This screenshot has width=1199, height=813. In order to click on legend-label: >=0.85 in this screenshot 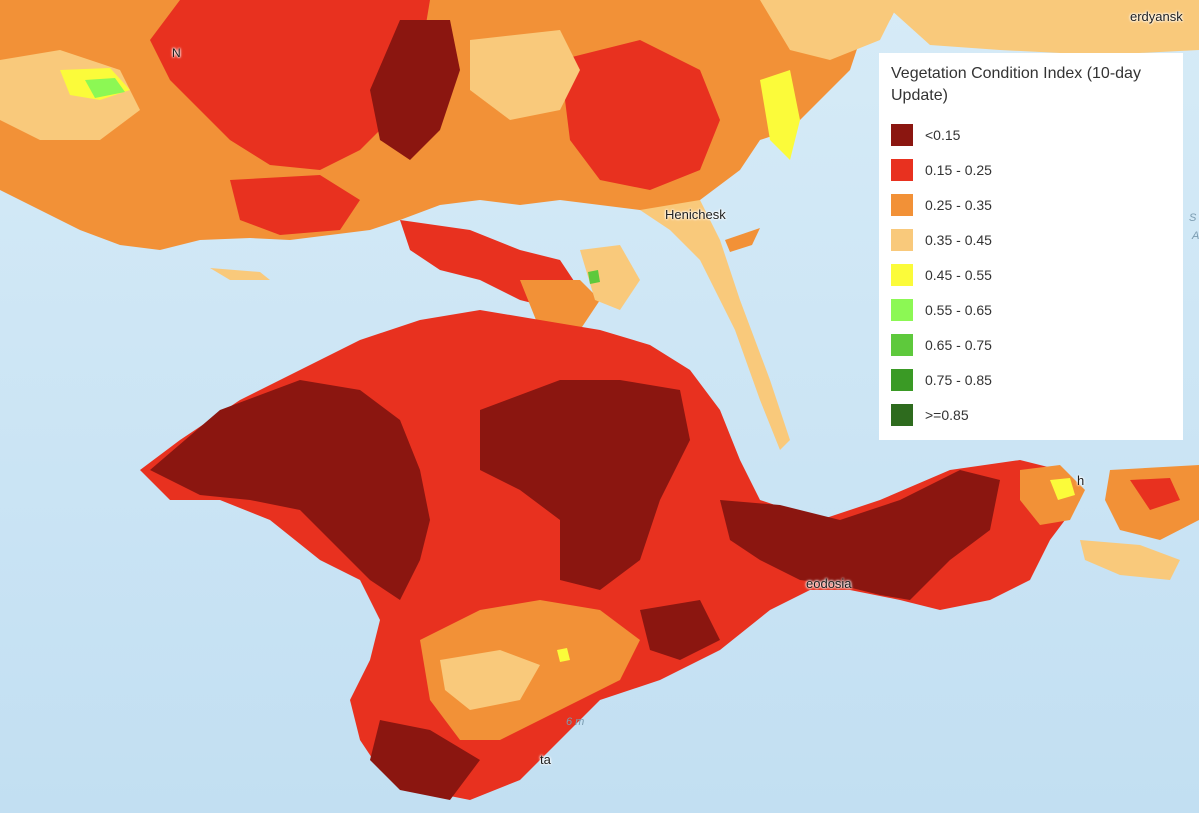, I will do `click(947, 414)`.